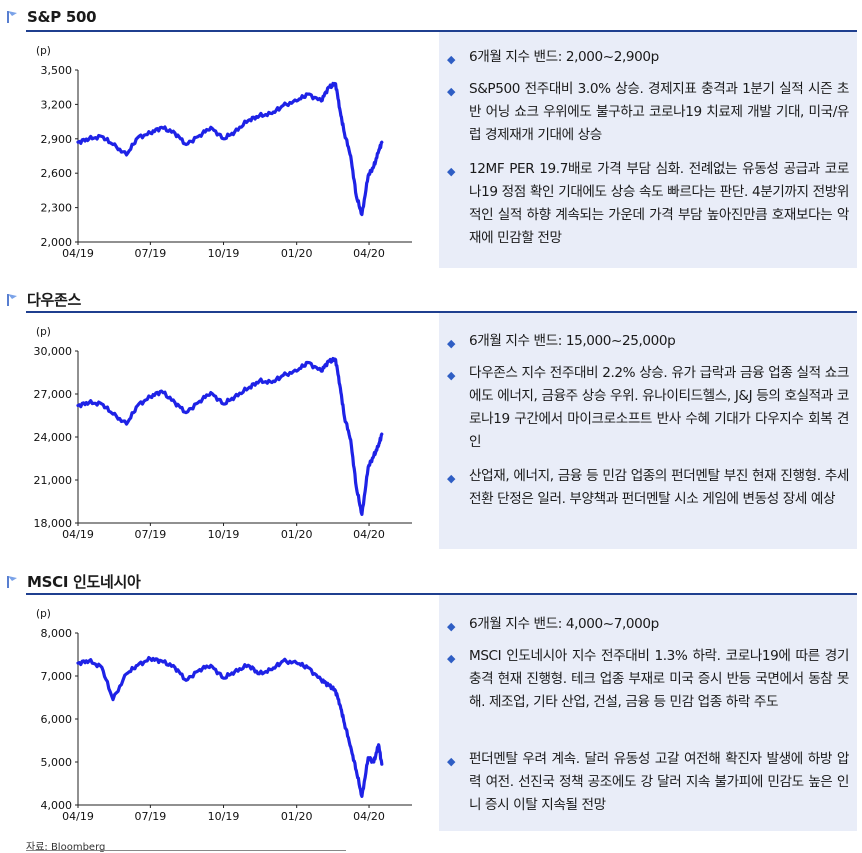  I want to click on y-tick-label: 2,000, so click(57, 242).